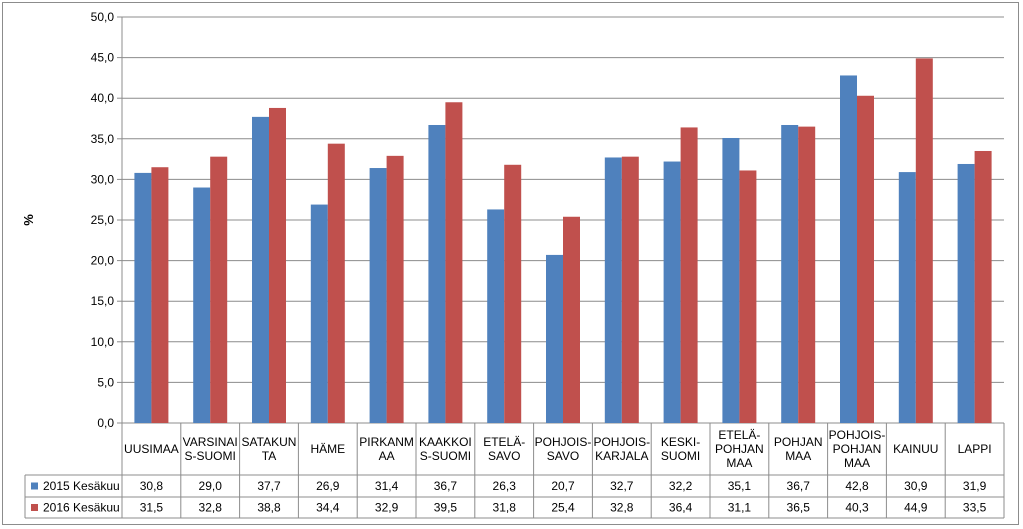 The width and height of the screenshot is (1023, 529). What do you see at coordinates (916, 508) in the screenshot?
I see `data-table-value: 44,9` at bounding box center [916, 508].